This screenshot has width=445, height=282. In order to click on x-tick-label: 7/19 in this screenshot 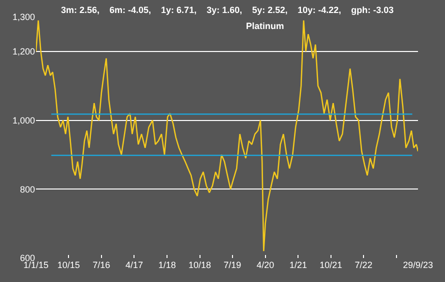, I will do `click(233, 265)`.